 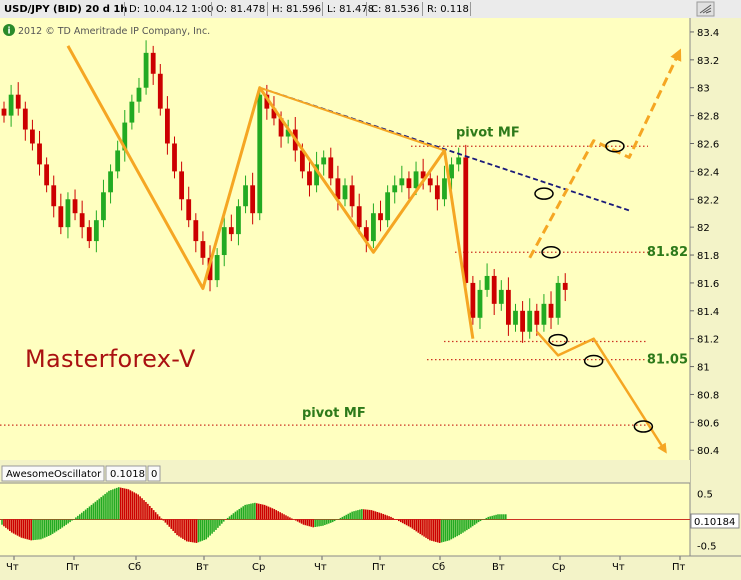 What do you see at coordinates (667, 252) in the screenshot?
I see `level-81.82-label: 81.82` at bounding box center [667, 252].